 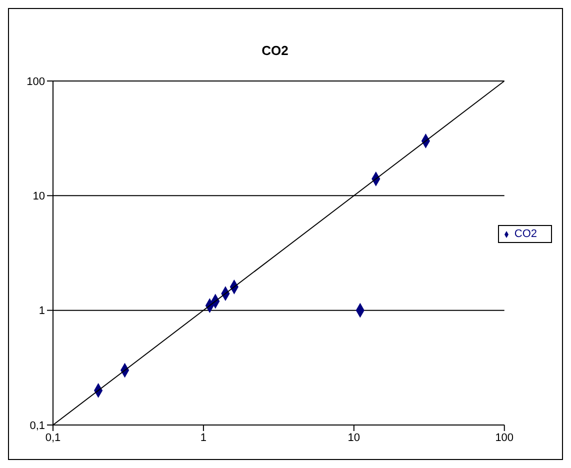 What do you see at coordinates (41, 311) in the screenshot?
I see `y-tick-label: 1` at bounding box center [41, 311].